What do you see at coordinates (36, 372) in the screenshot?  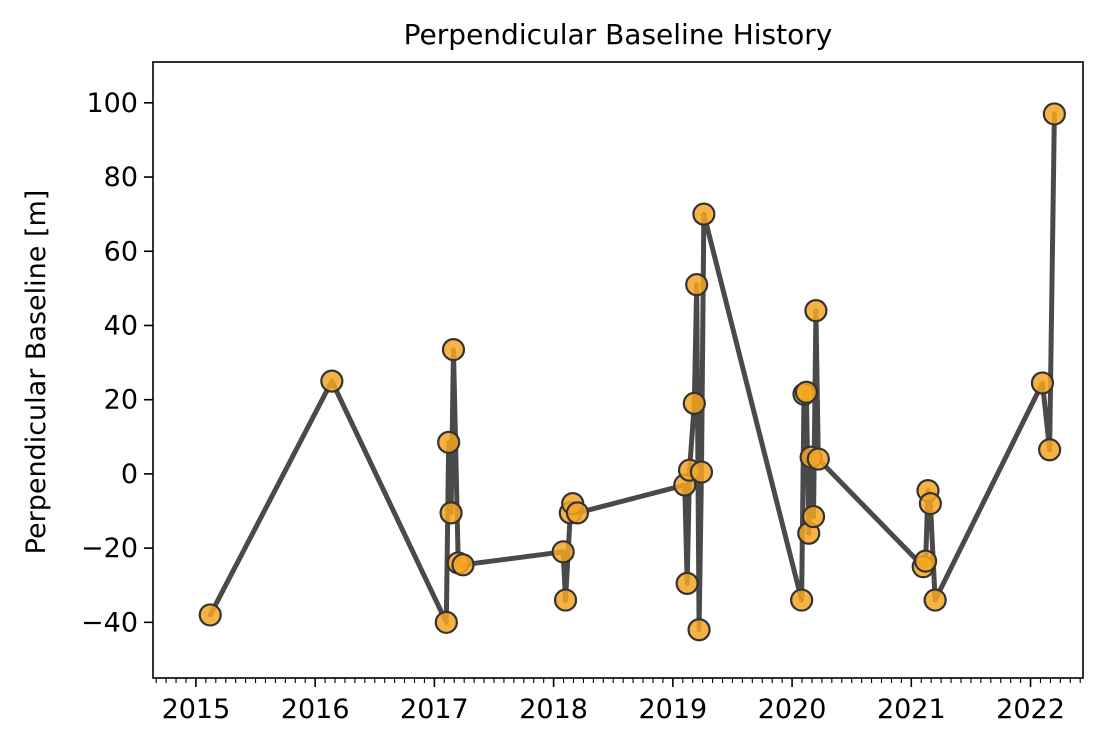 I see `y-axis-label: Perpendicular Baseline [m]` at bounding box center [36, 372].